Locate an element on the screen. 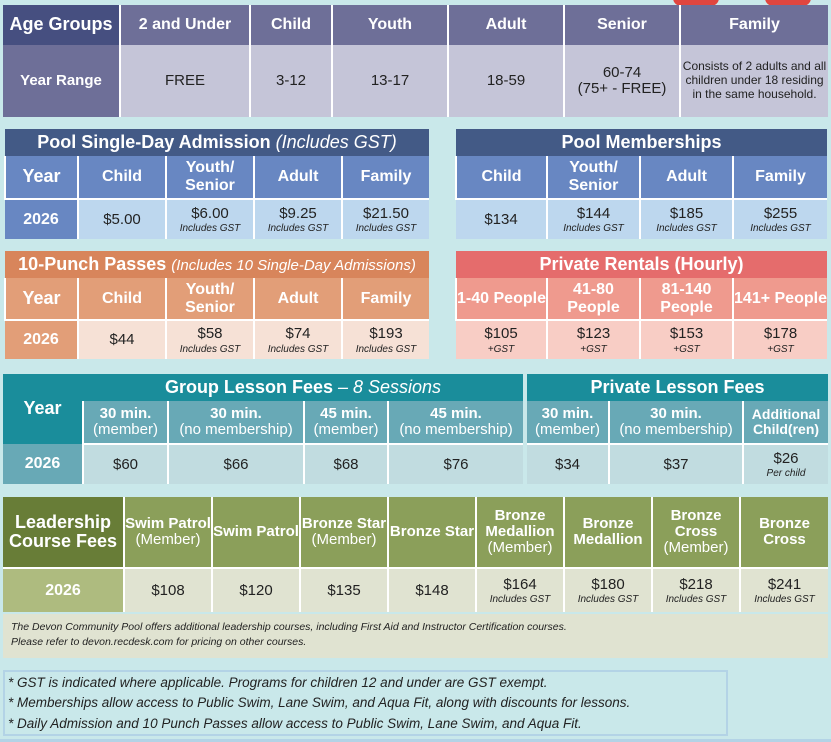  group-lessons-title-note: – 8 Sessions is located at coordinates (390, 386).